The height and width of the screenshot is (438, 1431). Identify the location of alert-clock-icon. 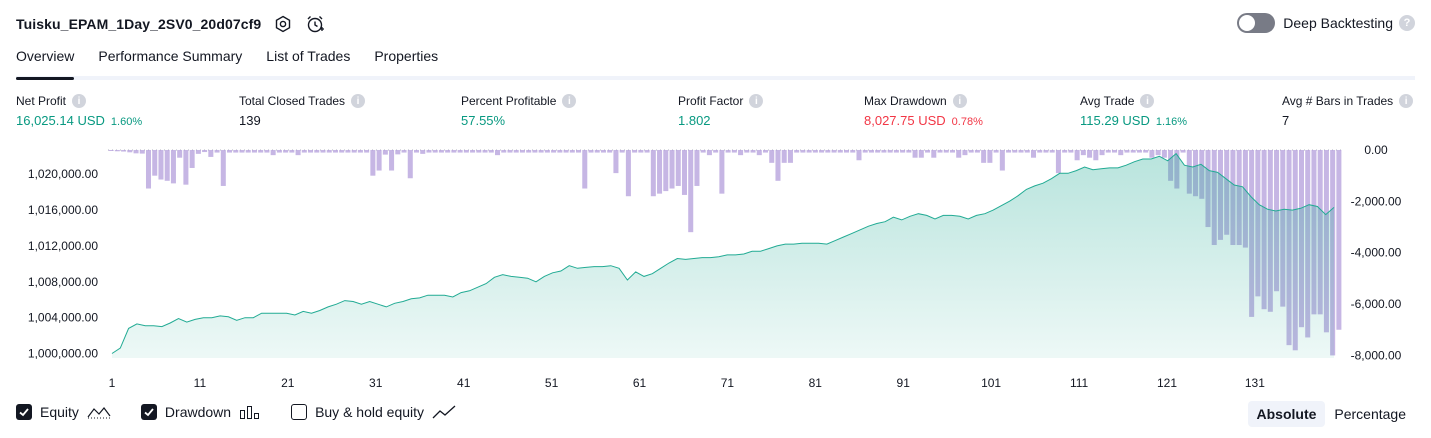
(315, 24).